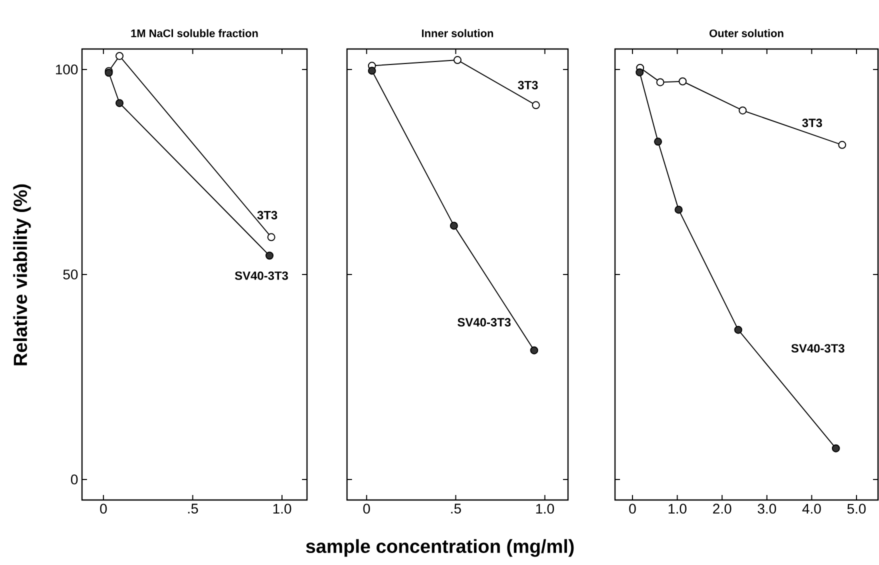 This screenshot has width=879, height=565. Describe the element at coordinates (458, 33) in the screenshot. I see `chart-title: Inner solution` at that location.